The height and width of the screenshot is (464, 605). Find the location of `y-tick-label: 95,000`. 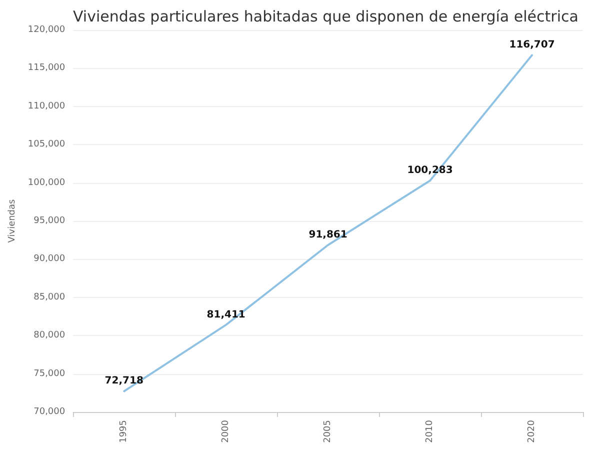

y-tick-label: 95,000 is located at coordinates (50, 221).